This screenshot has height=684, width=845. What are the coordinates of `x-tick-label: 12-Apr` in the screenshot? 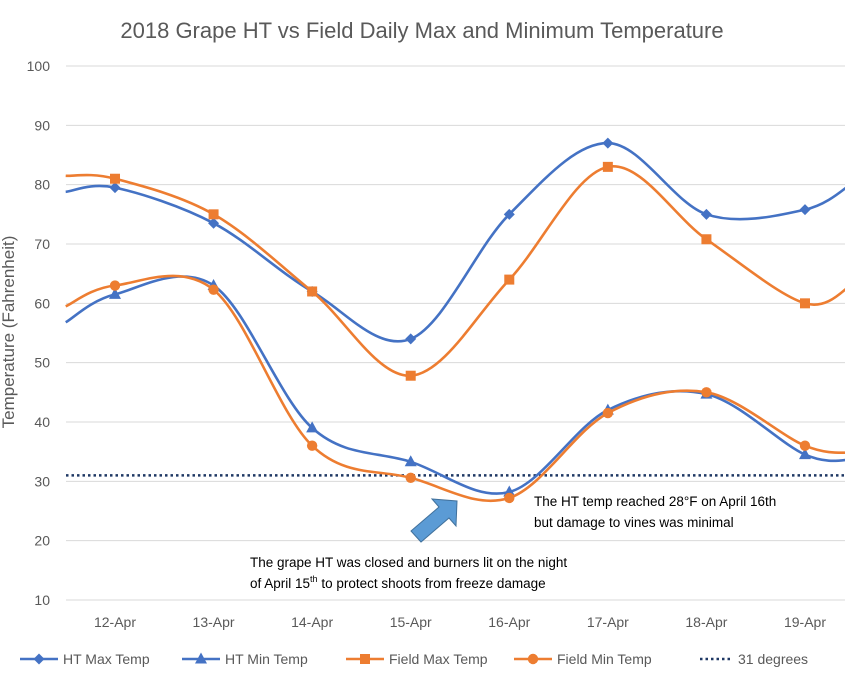 It's located at (115, 622).